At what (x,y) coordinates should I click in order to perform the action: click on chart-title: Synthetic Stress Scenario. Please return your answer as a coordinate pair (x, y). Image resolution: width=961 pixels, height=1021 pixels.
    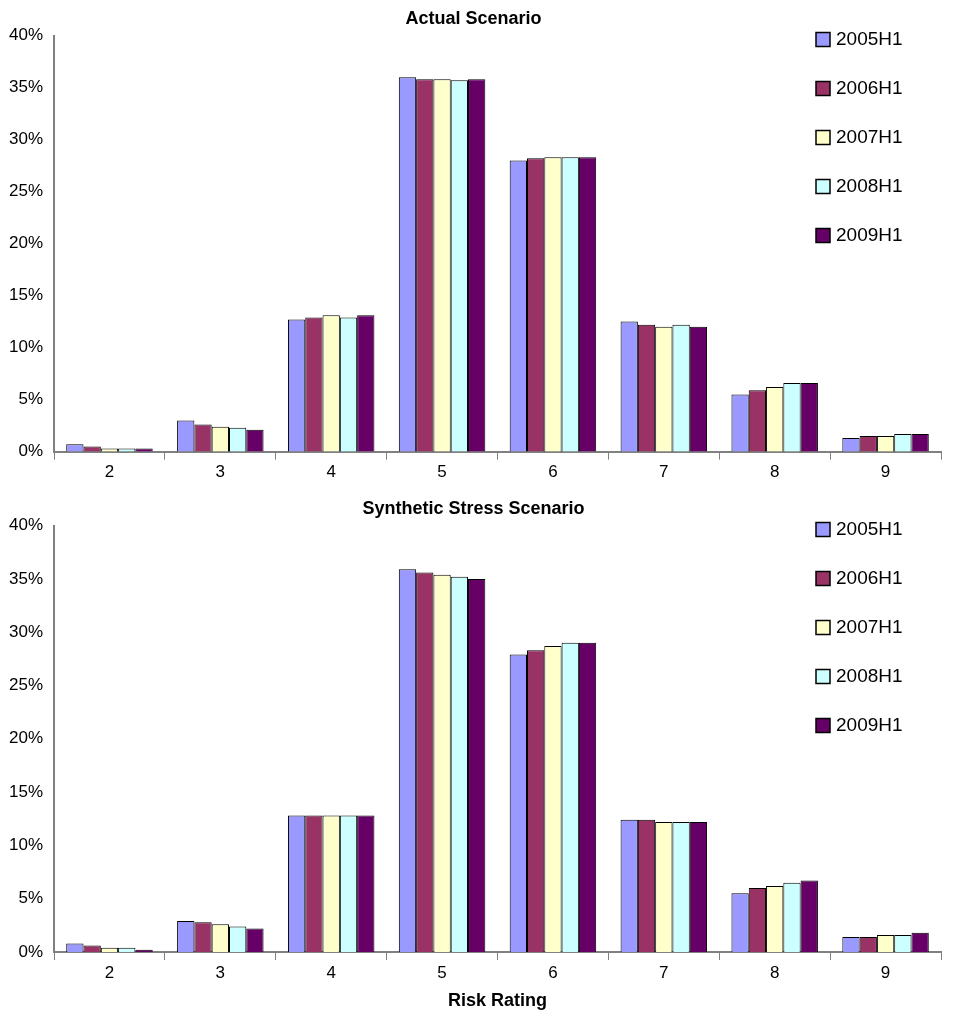
    Looking at the image, I should click on (473, 507).